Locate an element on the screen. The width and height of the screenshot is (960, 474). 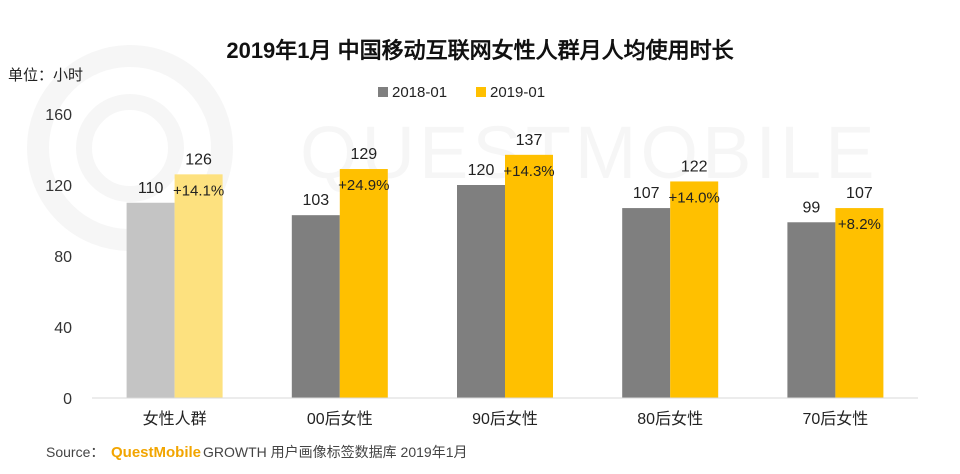
y-axis: 0 40 80 120 160 is located at coordinates (58, 257).